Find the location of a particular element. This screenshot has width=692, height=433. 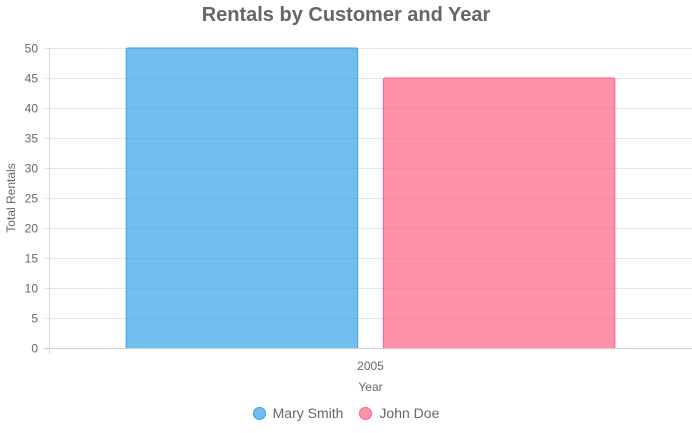

y-tick-label: 25 is located at coordinates (32, 199).